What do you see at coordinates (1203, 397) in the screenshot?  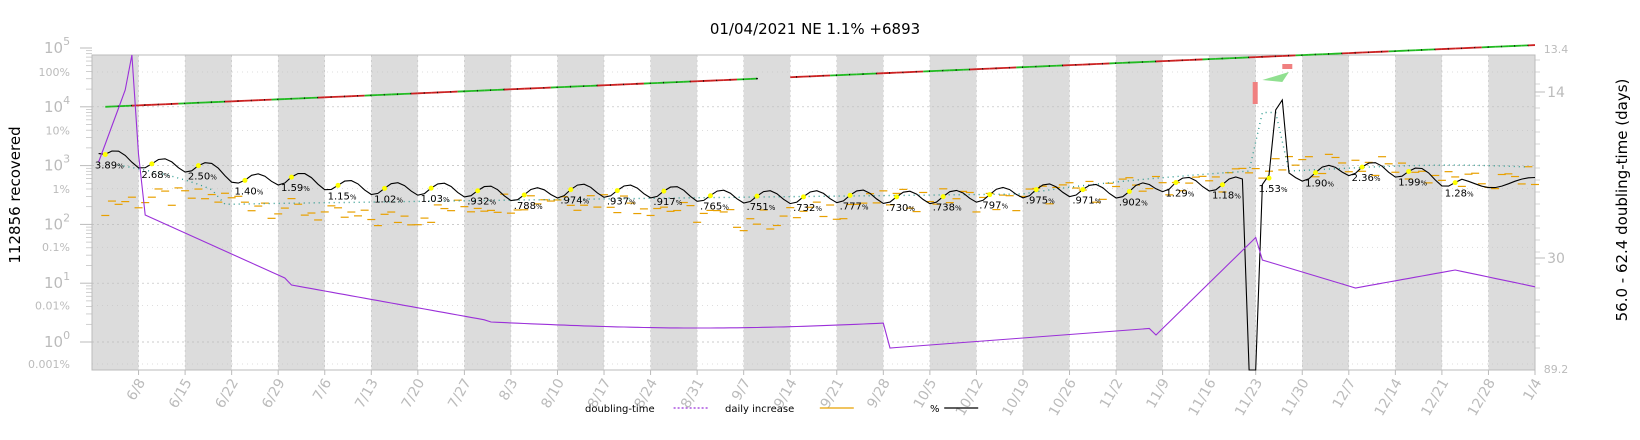 I see `x-tick-label: 11/16` at bounding box center [1203, 397].